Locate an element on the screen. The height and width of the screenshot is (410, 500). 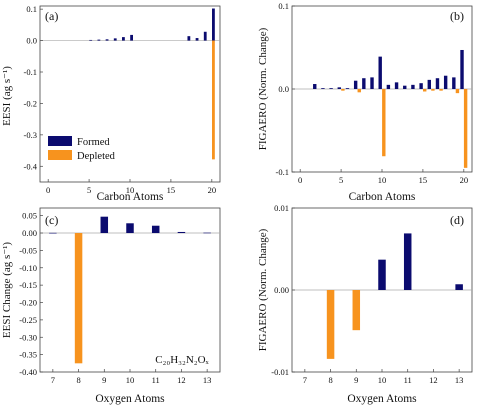
y-tick-label: -0.01 is located at coordinates (280, 372).